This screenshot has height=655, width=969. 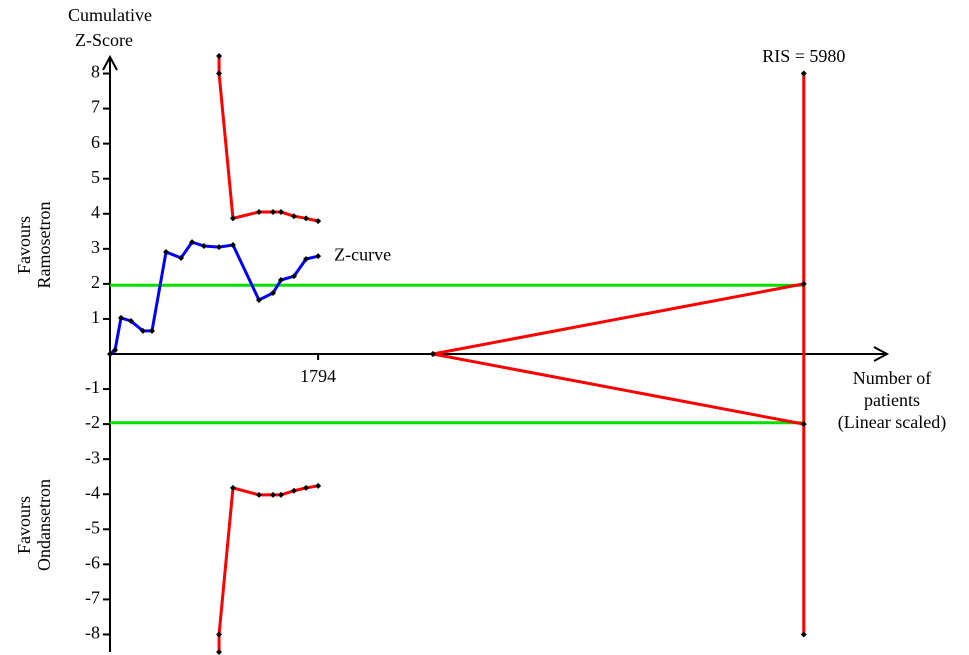 I want to click on favours-label: Ondansetron, so click(x=44, y=525).